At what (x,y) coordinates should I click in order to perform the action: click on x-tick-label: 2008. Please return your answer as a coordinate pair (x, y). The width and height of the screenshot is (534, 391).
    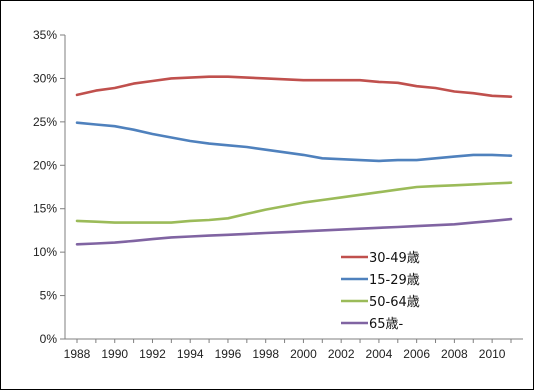
    Looking at the image, I should click on (454, 354).